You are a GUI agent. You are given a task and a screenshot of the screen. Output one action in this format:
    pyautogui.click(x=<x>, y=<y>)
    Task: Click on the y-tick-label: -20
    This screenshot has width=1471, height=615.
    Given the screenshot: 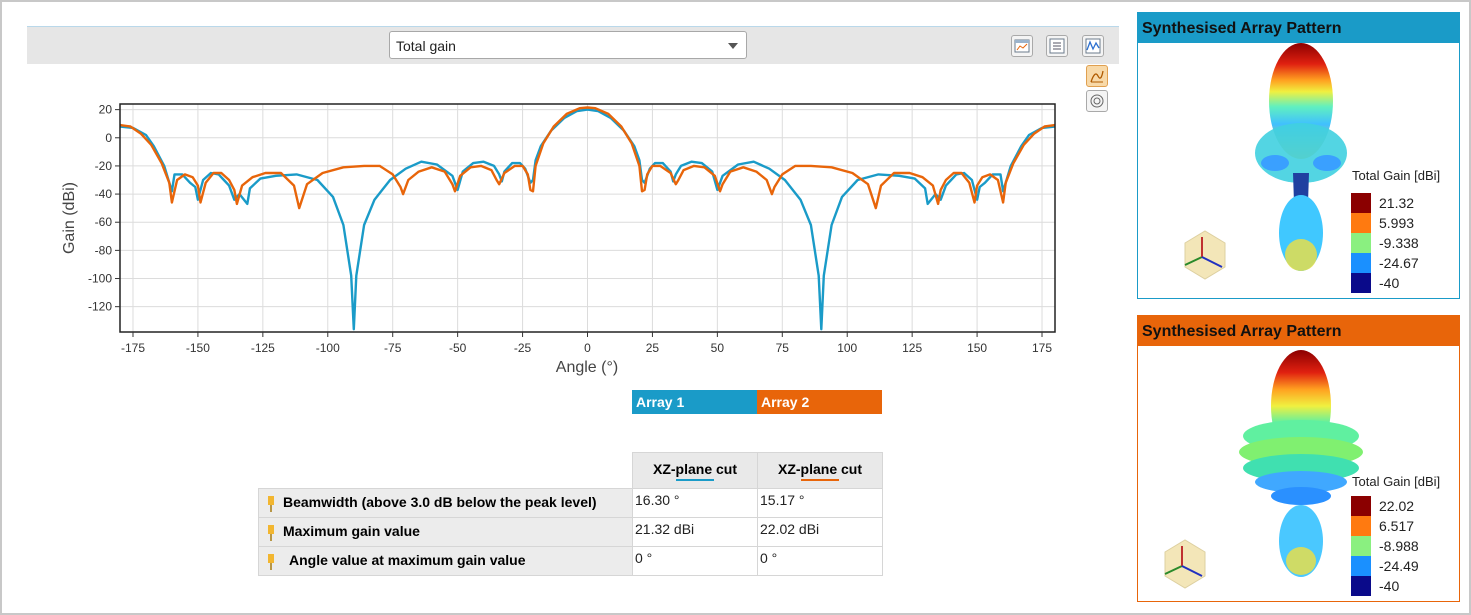 What is the action you would take?
    pyautogui.click(x=104, y=166)
    